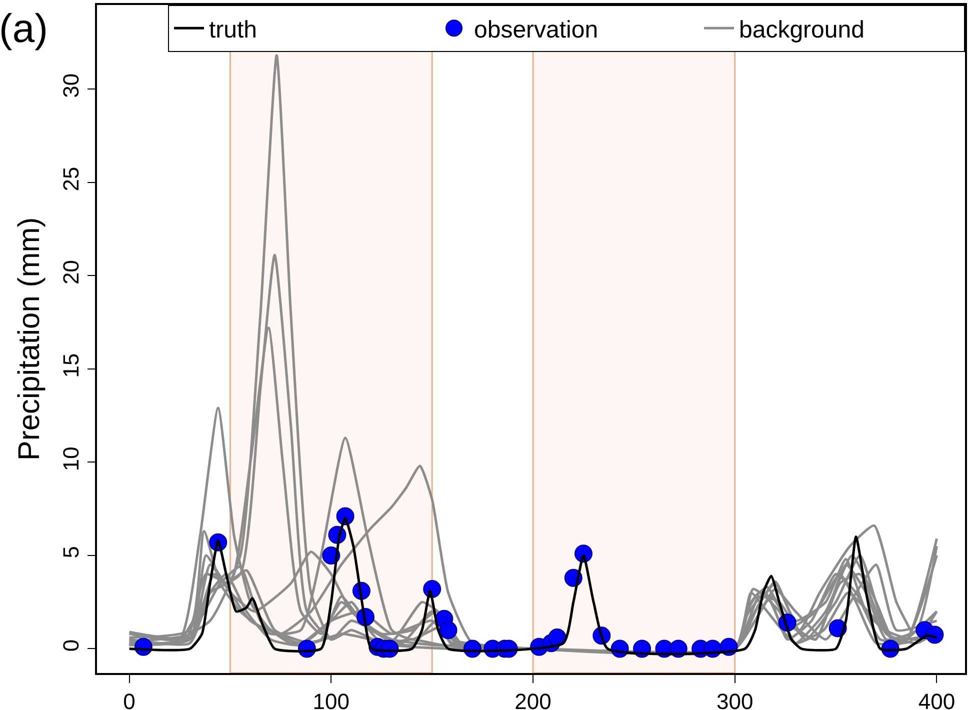 This screenshot has height=710, width=969. Describe the element at coordinates (536, 30) in the screenshot. I see `legend-label: observation` at that location.